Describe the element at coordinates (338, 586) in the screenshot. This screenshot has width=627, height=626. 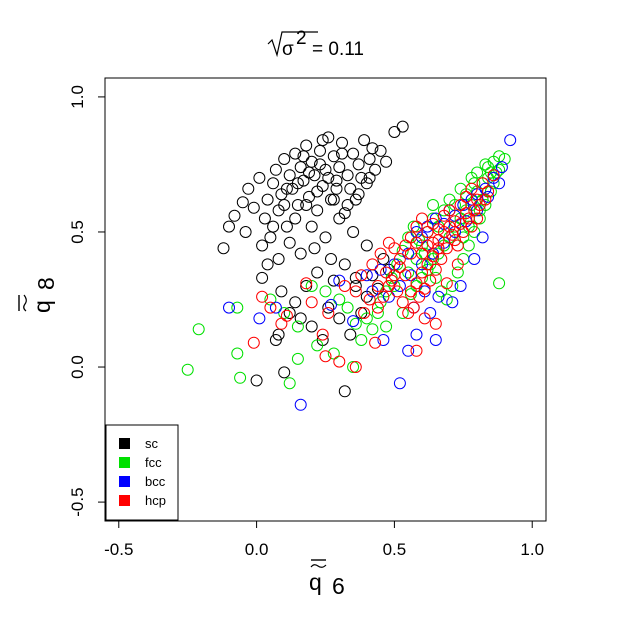
I see `x-label-subscript: 6` at that location.